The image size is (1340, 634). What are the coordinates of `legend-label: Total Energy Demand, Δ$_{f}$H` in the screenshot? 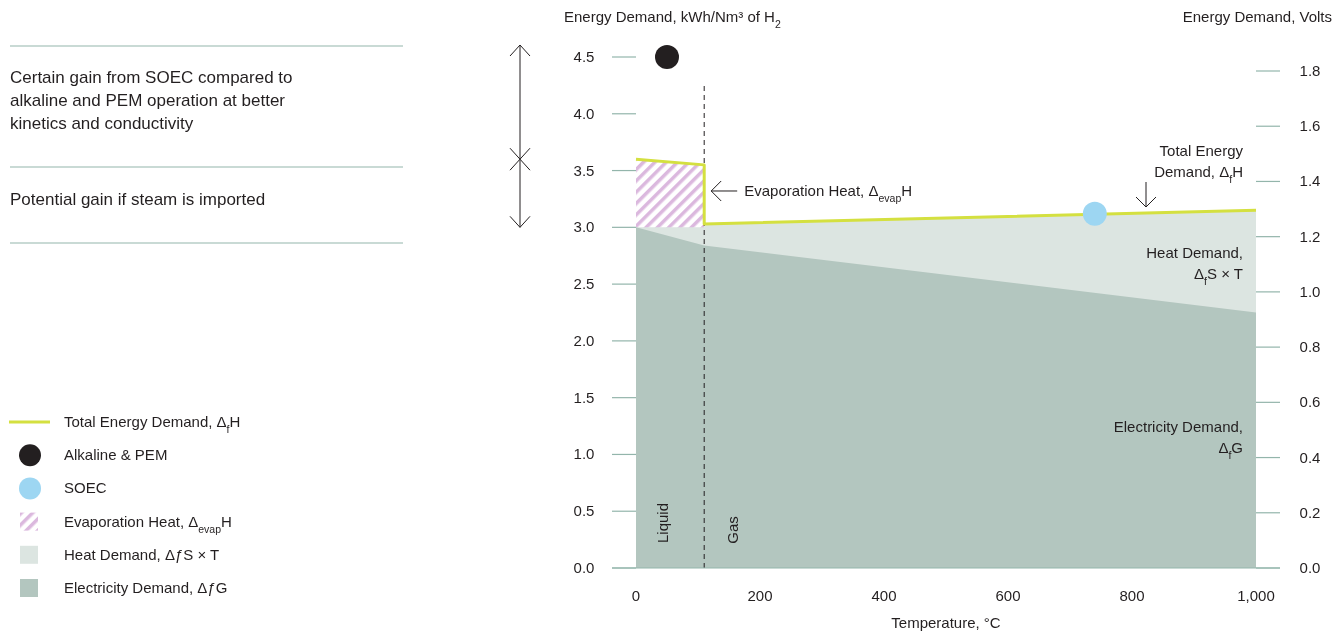 It's located at (152, 424).